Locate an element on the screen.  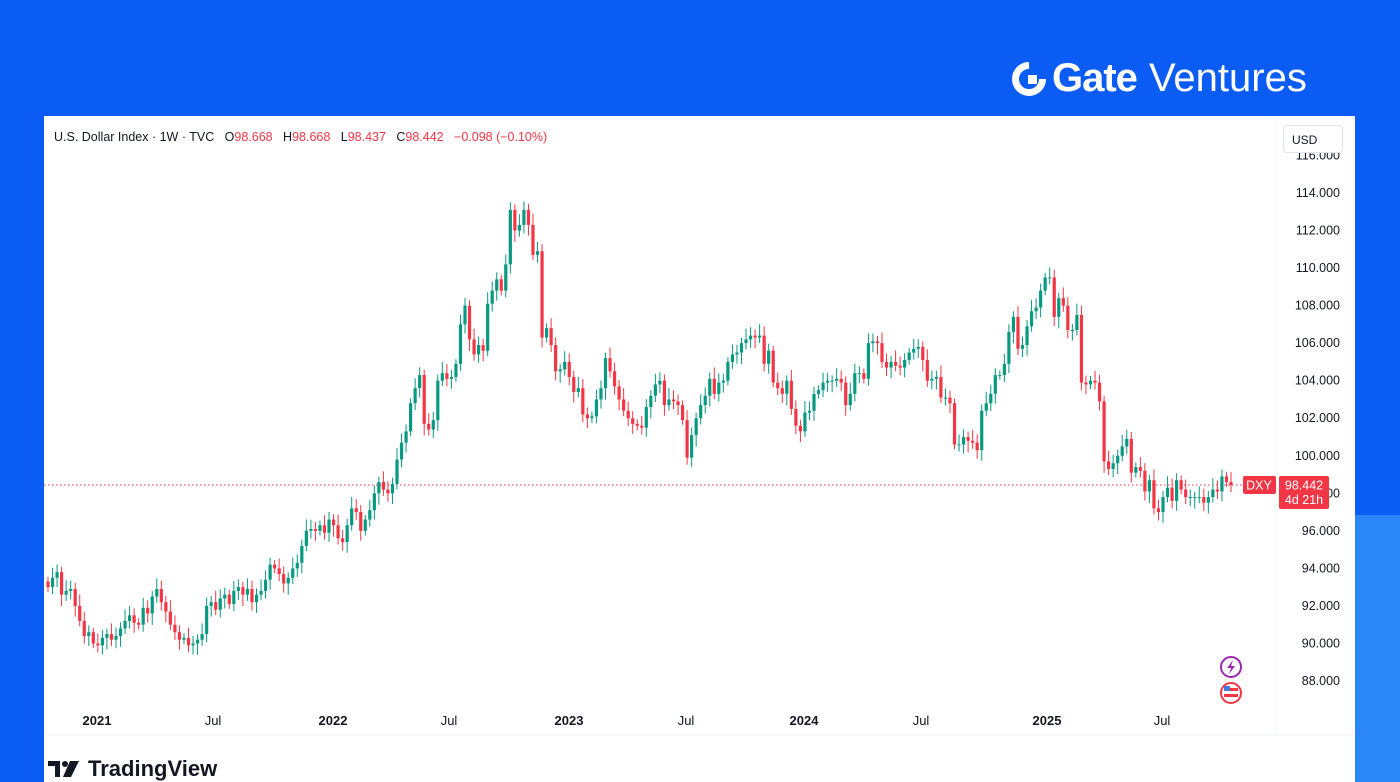
lightning-event-icon is located at coordinates (1231, 667).